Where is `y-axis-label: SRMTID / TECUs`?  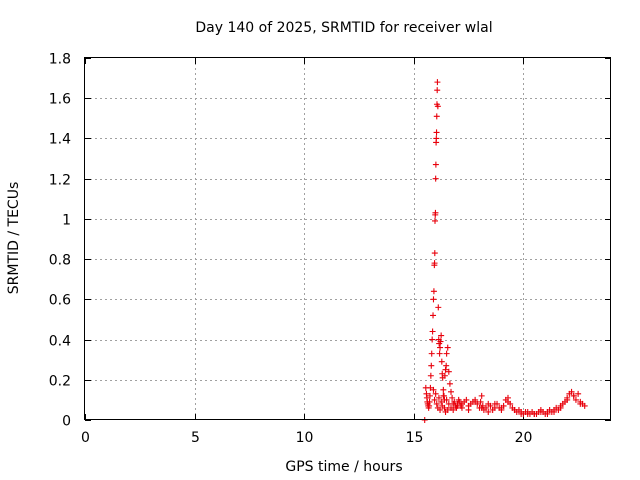 y-axis-label: SRMTID / TECUs is located at coordinates (14, 238).